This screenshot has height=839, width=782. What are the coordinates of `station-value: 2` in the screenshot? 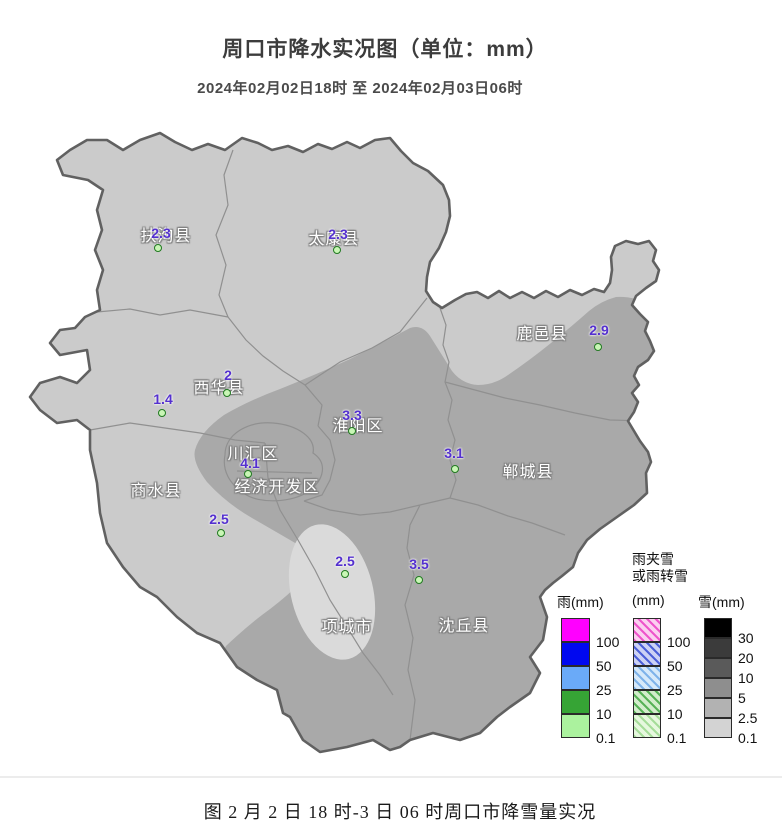 It's located at (228, 375).